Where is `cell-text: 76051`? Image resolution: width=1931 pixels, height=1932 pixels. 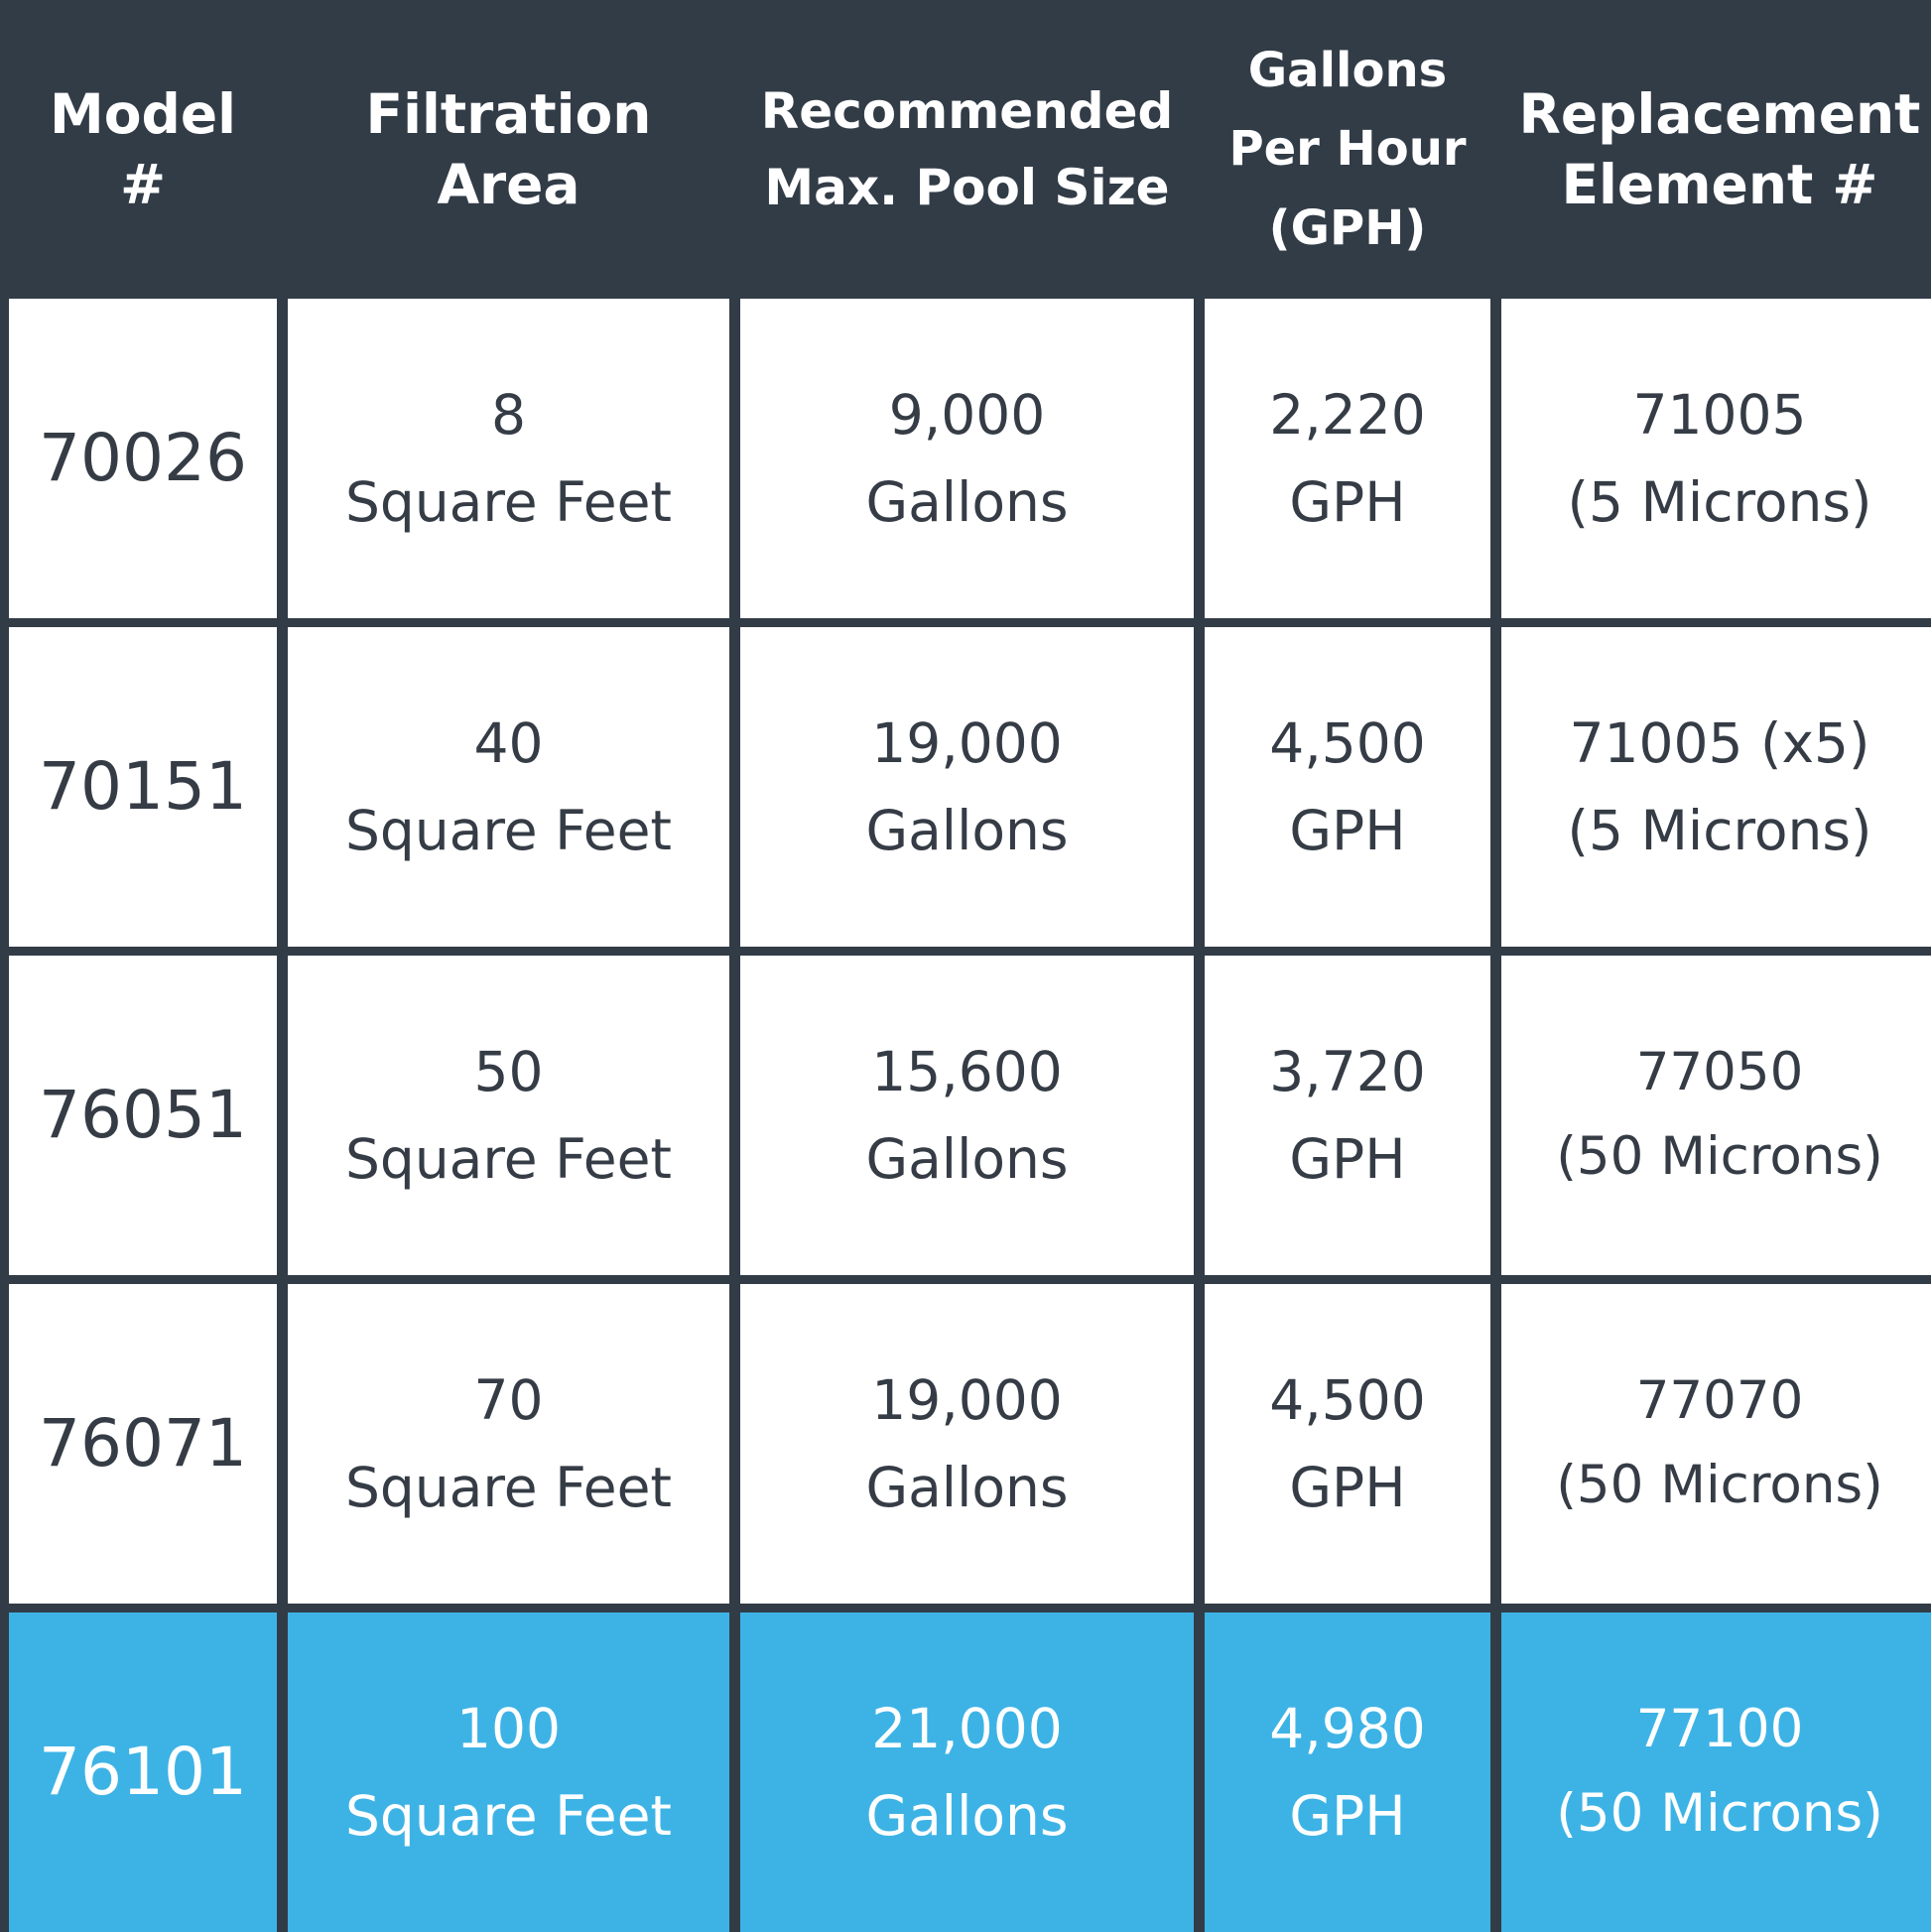 cell-text: 76051 is located at coordinates (143, 1116).